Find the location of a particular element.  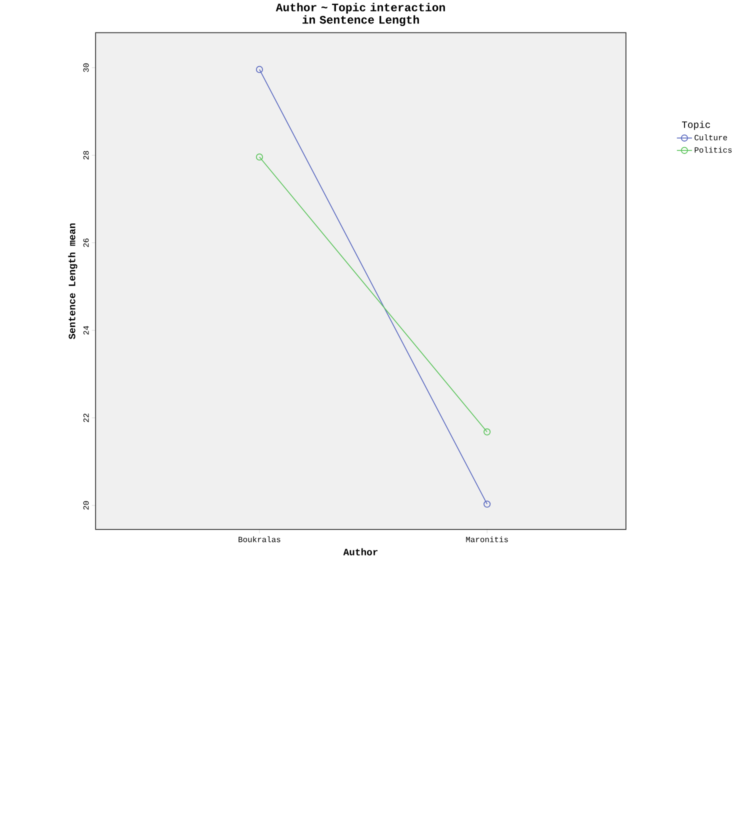

legend-title: Topic is located at coordinates (696, 125).